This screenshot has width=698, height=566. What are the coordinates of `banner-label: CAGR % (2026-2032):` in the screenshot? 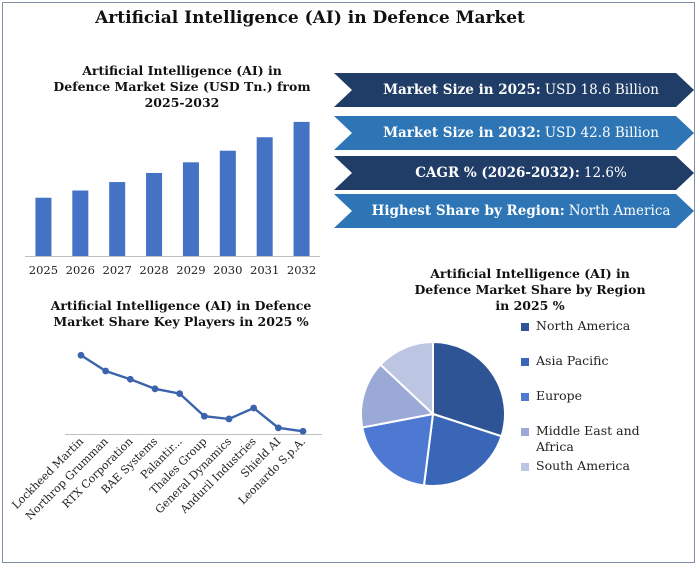 It's located at (497, 173).